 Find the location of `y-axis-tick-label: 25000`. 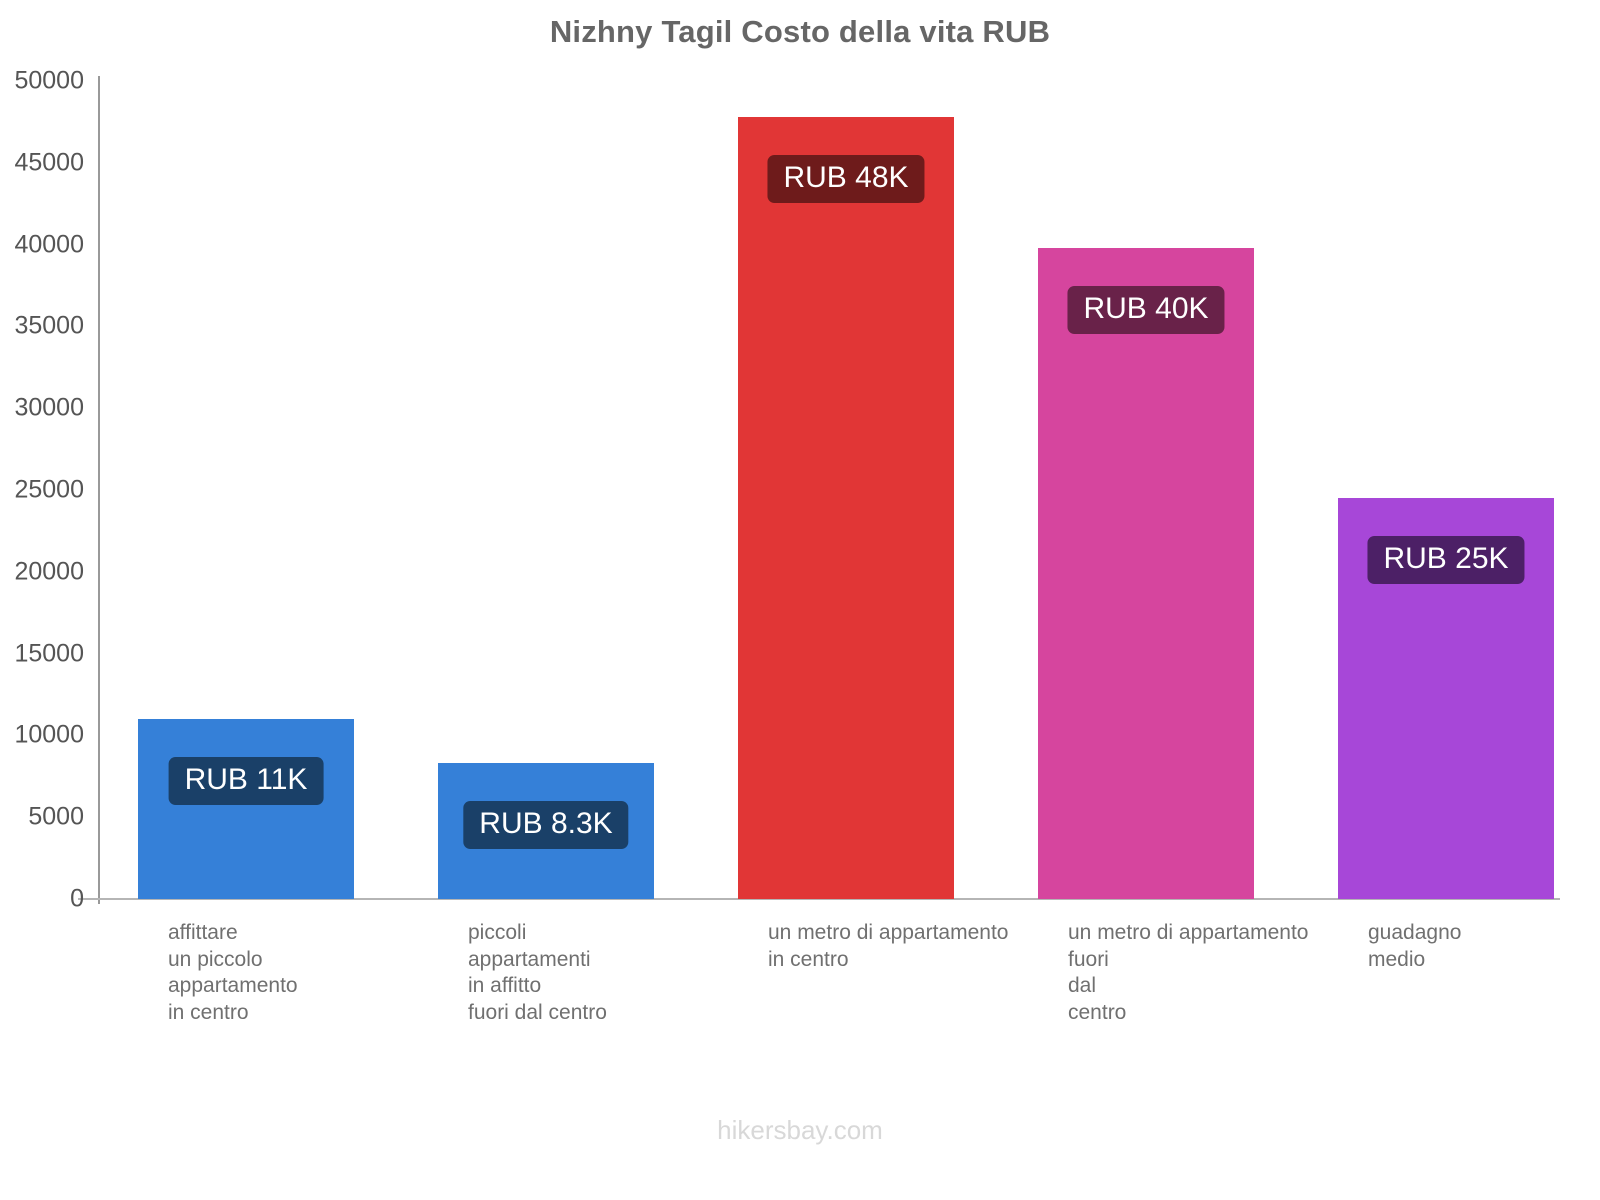

y-axis-tick-label: 25000 is located at coordinates (49, 489).